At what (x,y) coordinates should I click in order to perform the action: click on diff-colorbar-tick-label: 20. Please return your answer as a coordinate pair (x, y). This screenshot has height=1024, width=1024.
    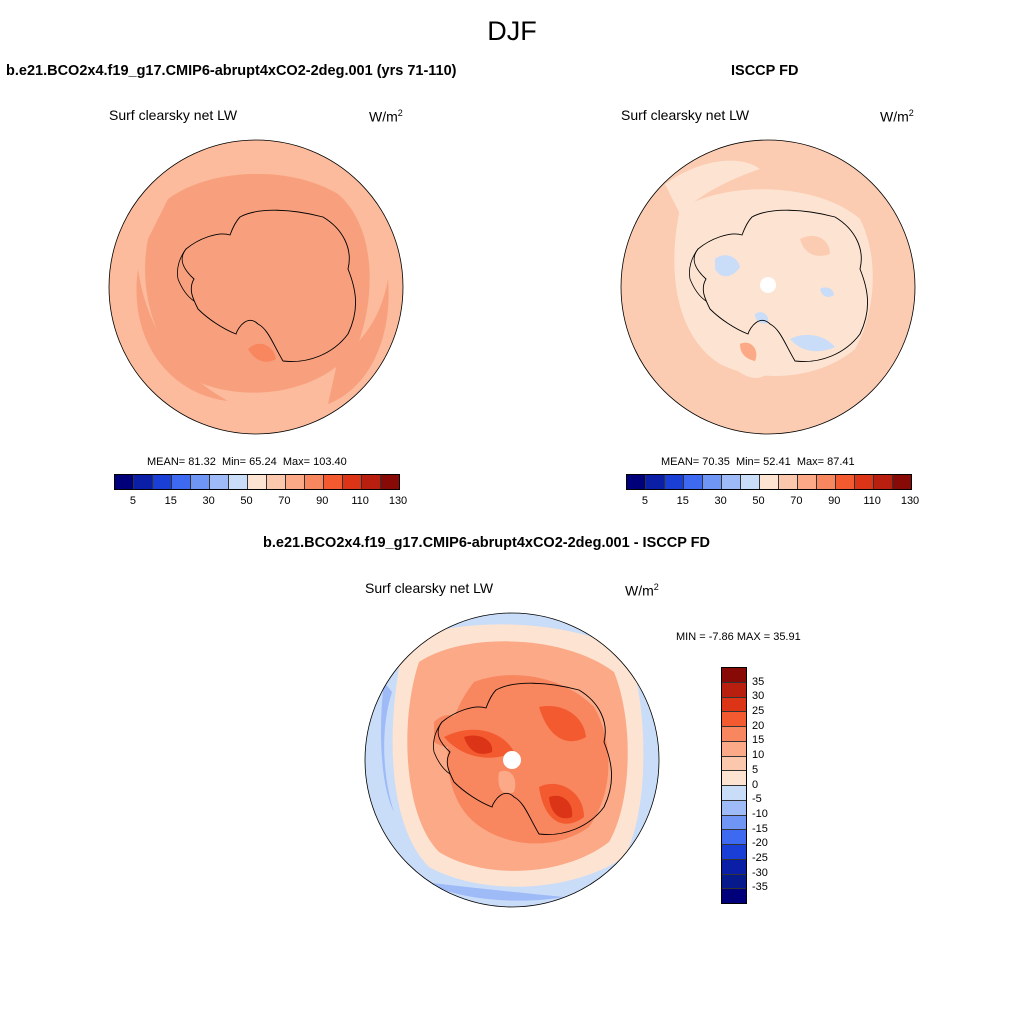
    Looking at the image, I should click on (758, 725).